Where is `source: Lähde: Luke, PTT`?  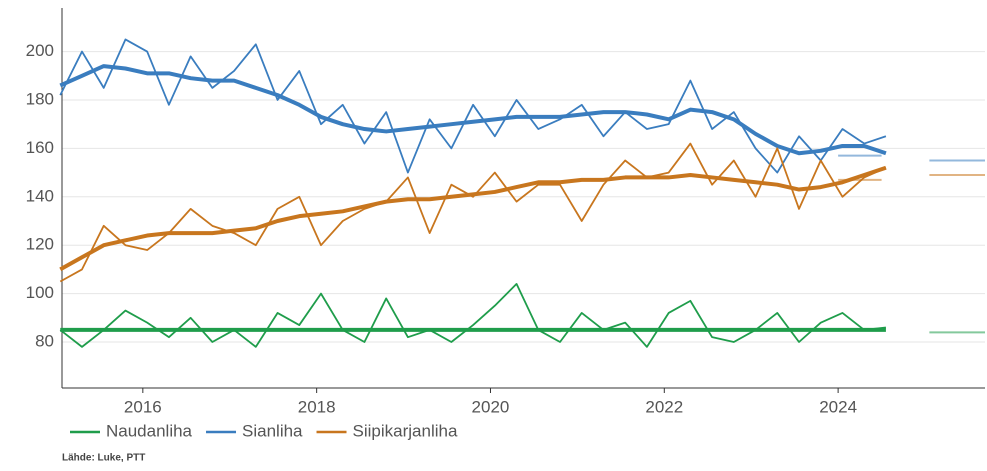
source: Lähde: Luke, PTT is located at coordinates (103, 458).